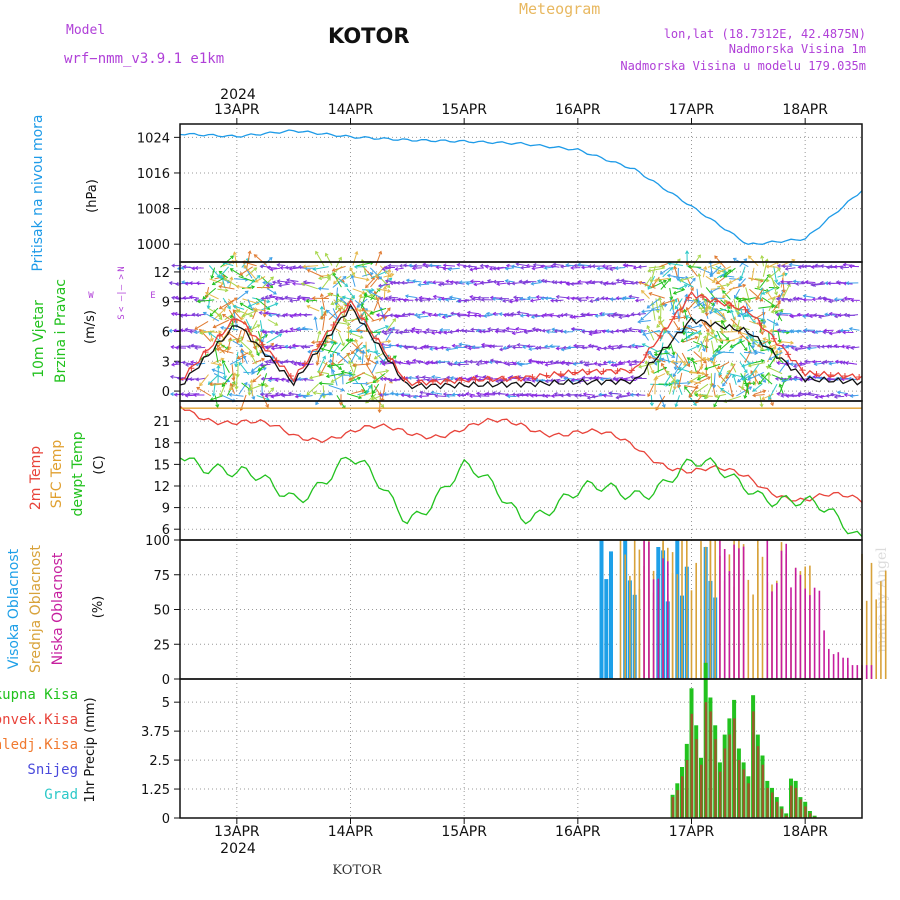 This screenshot has width=900, height=900. I want to click on mid-cloud-bar, so click(620, 609).